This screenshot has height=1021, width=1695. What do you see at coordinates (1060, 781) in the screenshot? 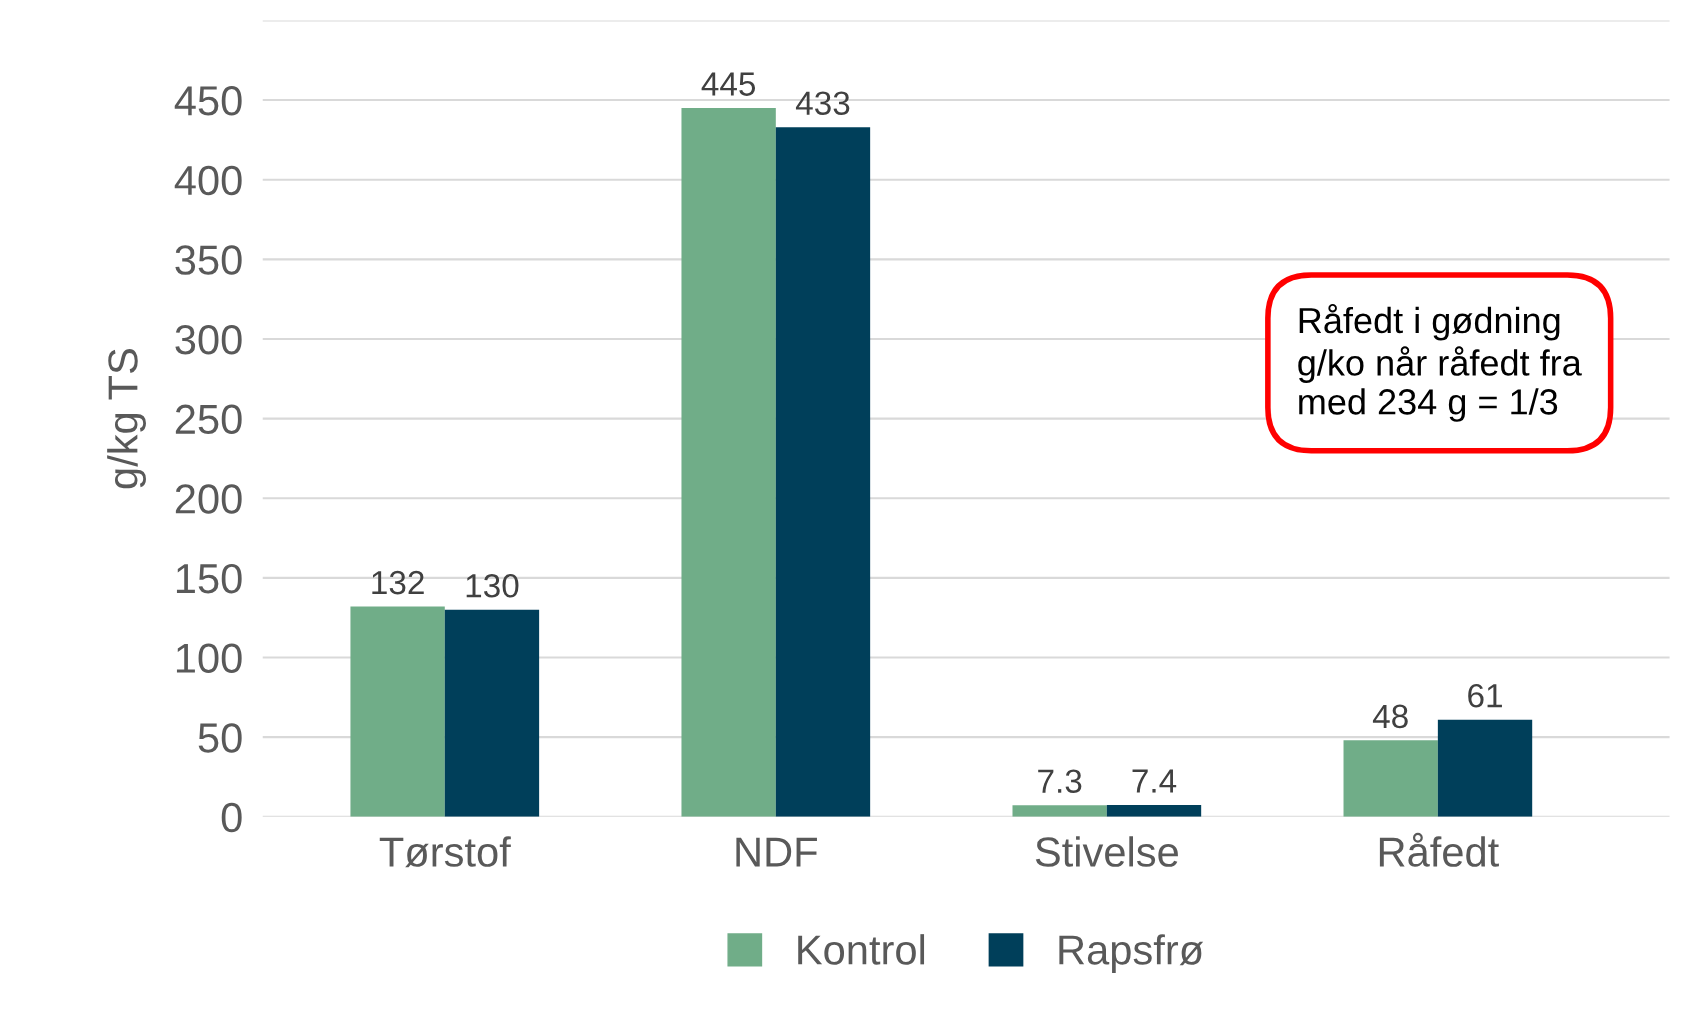
I see `data-label: 7.3` at bounding box center [1060, 781].